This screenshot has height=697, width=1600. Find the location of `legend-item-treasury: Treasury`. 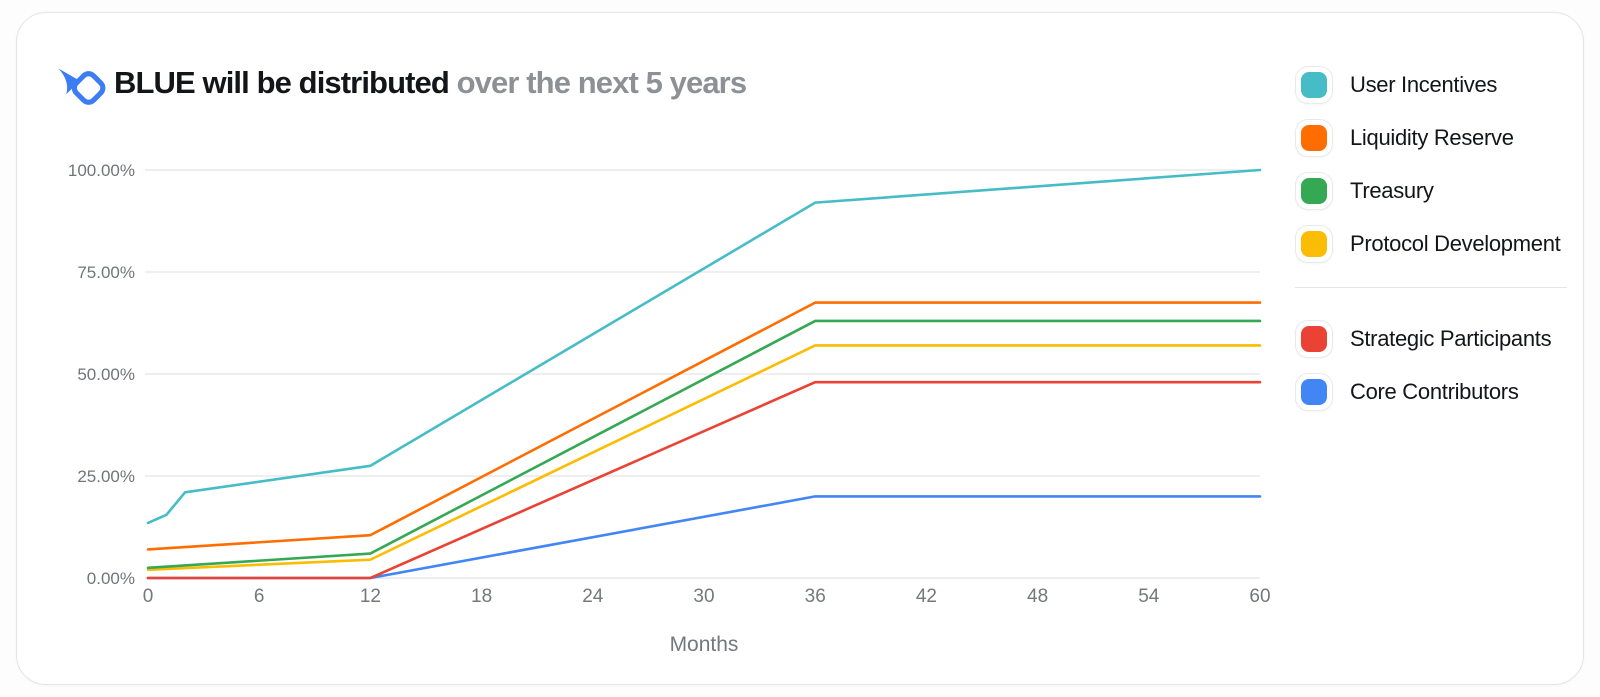

legend-item-treasury: Treasury is located at coordinates (1431, 191).